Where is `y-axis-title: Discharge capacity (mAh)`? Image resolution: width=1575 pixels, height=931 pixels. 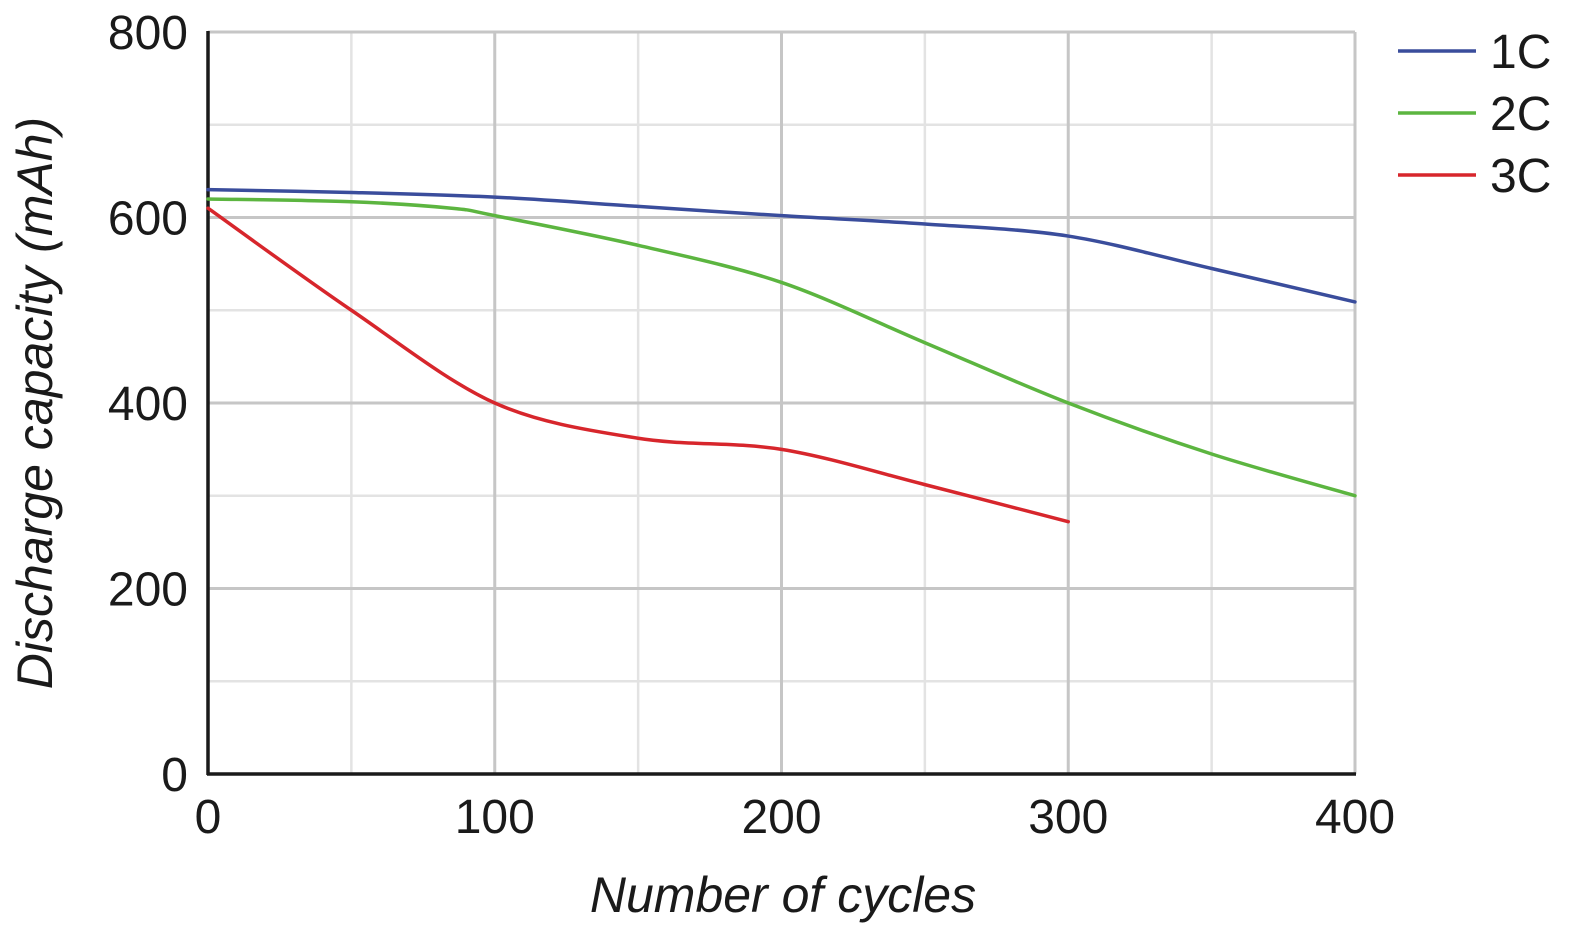
y-axis-title: Discharge capacity (mAh) is located at coordinates (35, 403).